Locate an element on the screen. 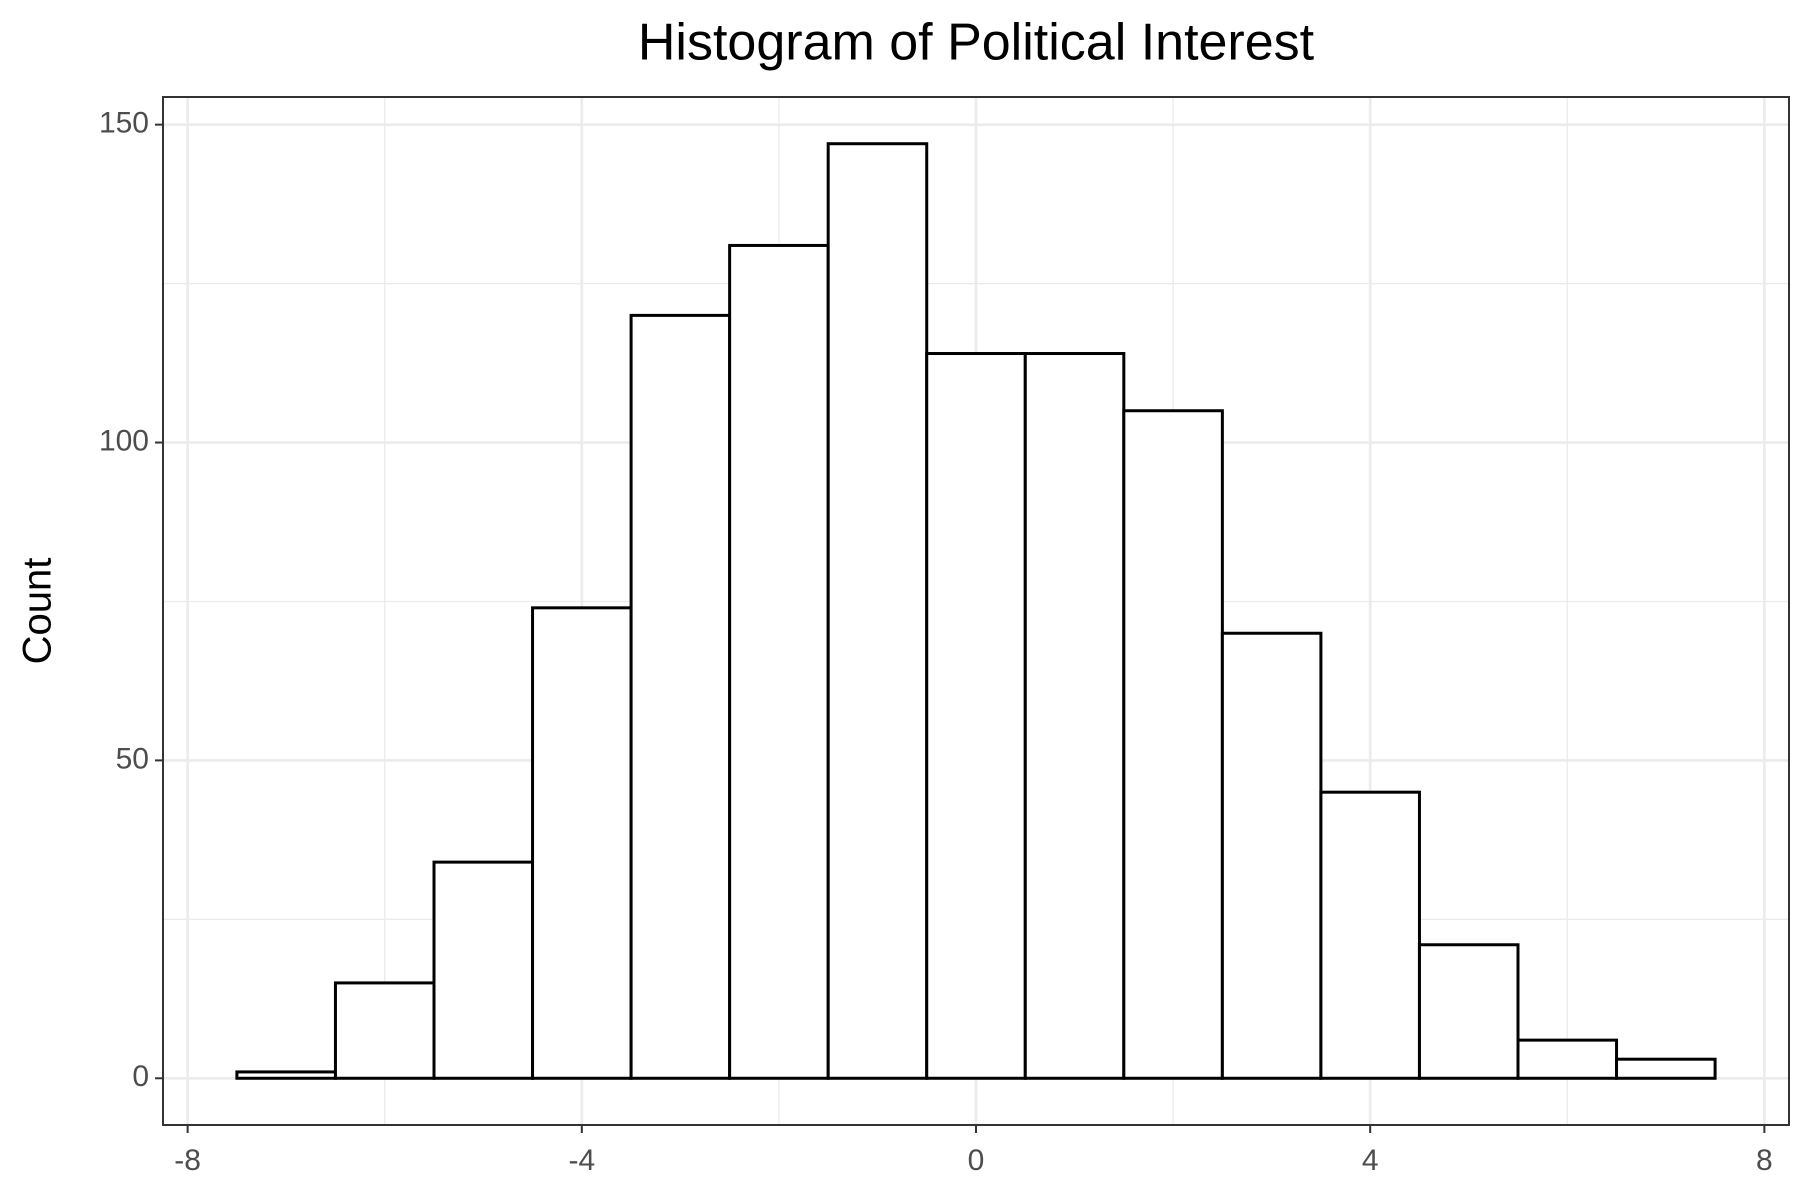 Image resolution: width=1800 pixels, height=1200 pixels. x-tick-label: 4 is located at coordinates (1370, 1160).